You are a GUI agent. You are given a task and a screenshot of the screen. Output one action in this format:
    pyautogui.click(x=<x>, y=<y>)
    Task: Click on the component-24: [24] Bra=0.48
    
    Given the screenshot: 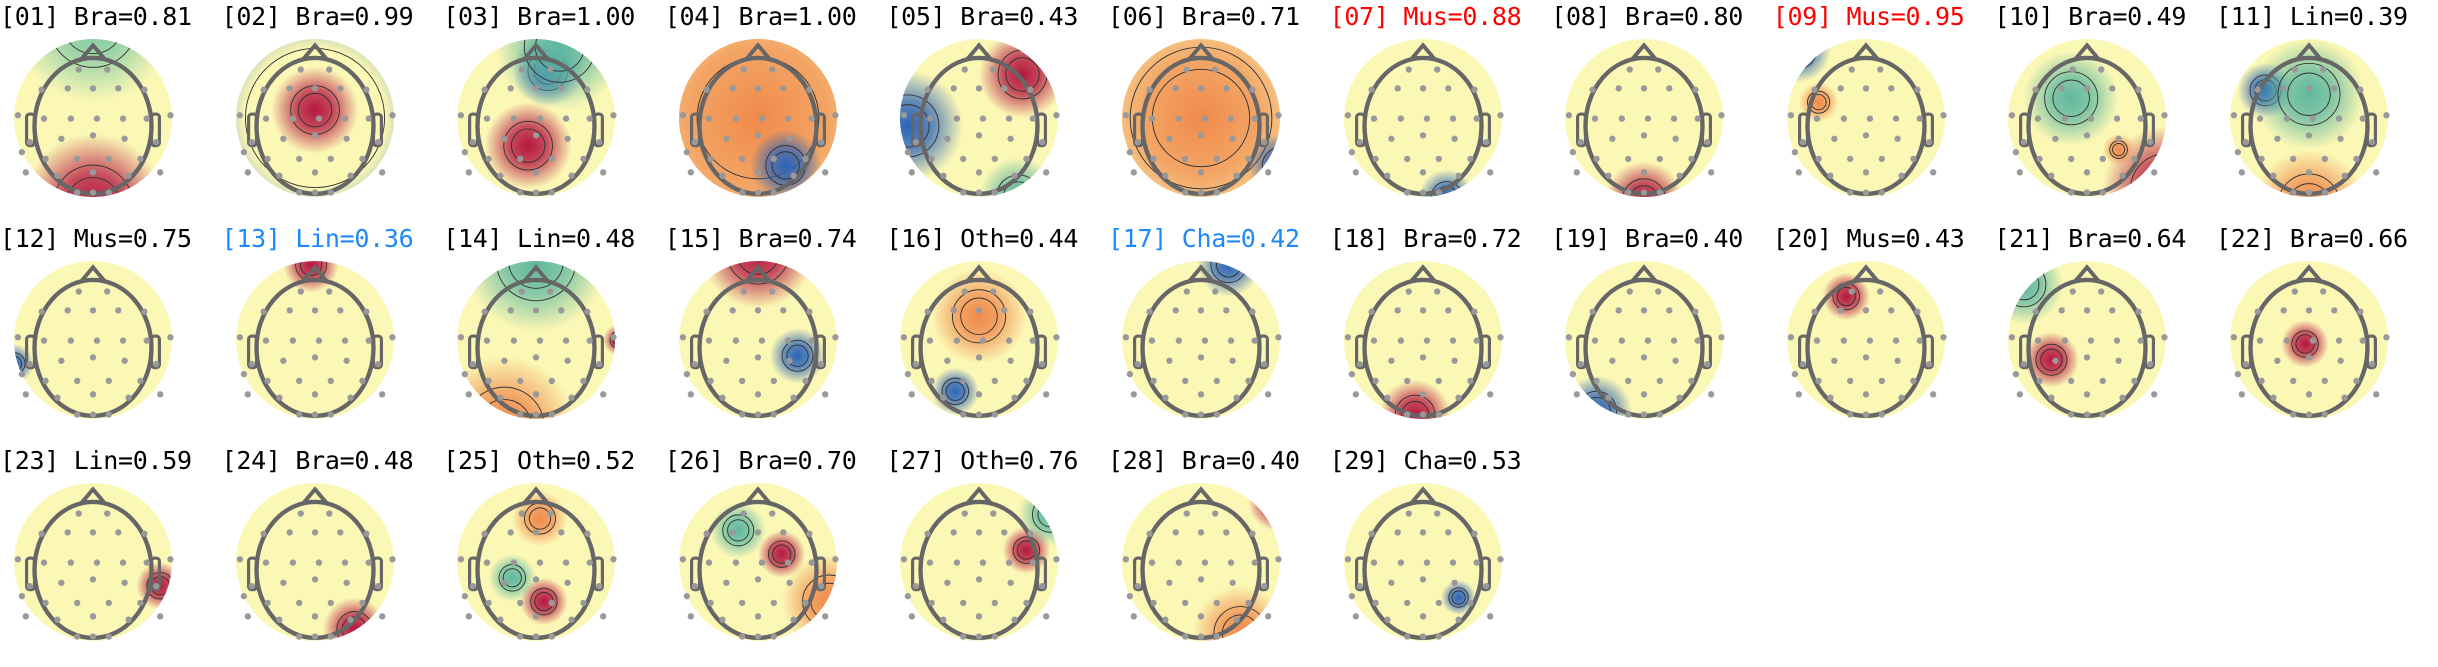 What is the action you would take?
    pyautogui.click(x=333, y=555)
    